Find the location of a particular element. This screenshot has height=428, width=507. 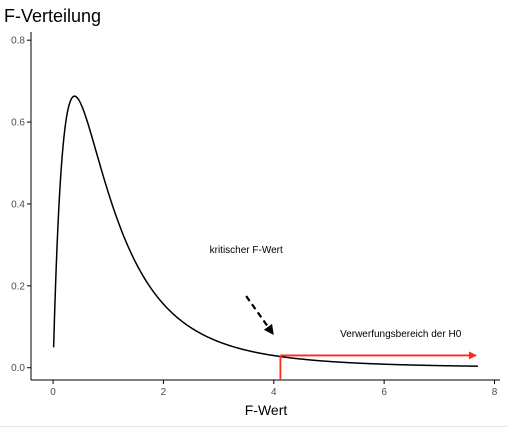

x-axis: 0 2 4 6 8 is located at coordinates (265, 388).